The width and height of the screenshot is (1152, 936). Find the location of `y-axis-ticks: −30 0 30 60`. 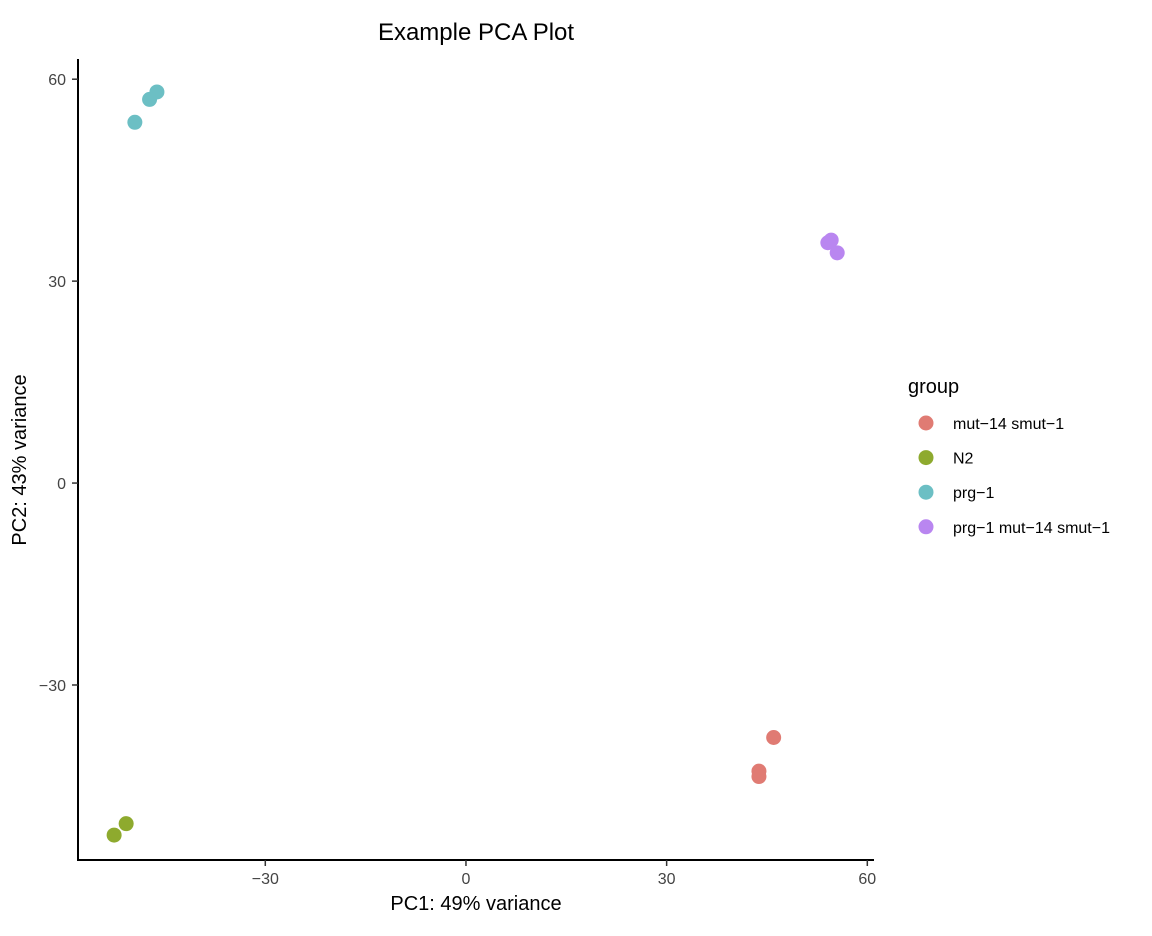

y-axis-ticks: −30 0 30 60 is located at coordinates (58, 383).